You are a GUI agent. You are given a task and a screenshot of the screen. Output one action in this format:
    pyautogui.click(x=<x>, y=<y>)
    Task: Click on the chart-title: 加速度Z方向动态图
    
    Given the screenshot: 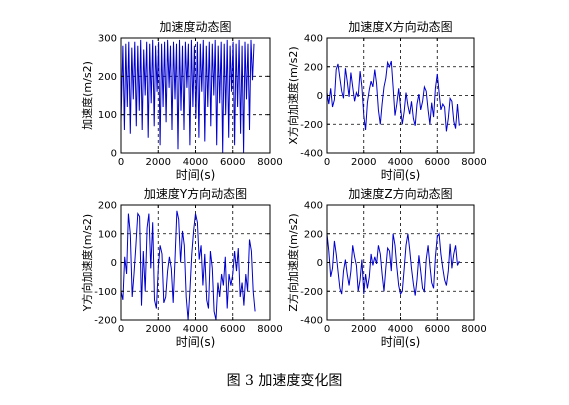 What is the action you would take?
    pyautogui.click(x=400, y=193)
    